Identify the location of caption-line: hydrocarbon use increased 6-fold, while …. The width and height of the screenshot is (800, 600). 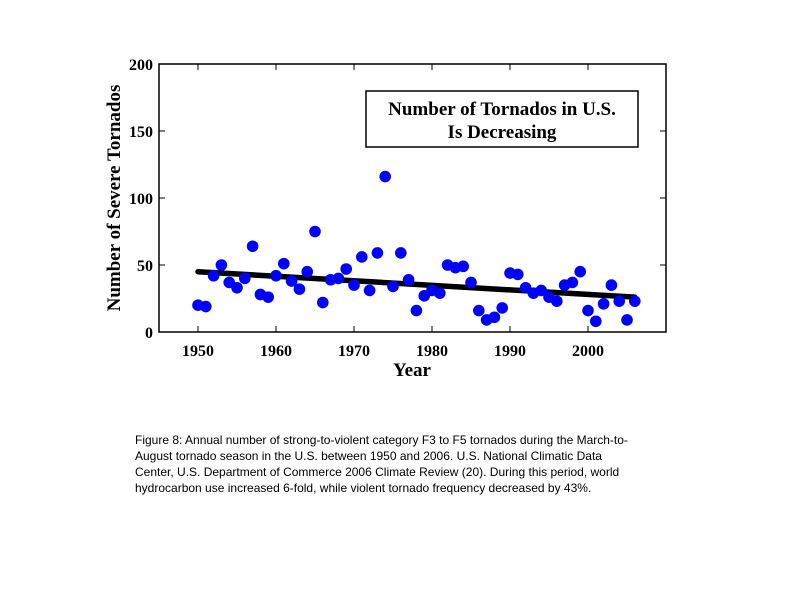
(363, 488).